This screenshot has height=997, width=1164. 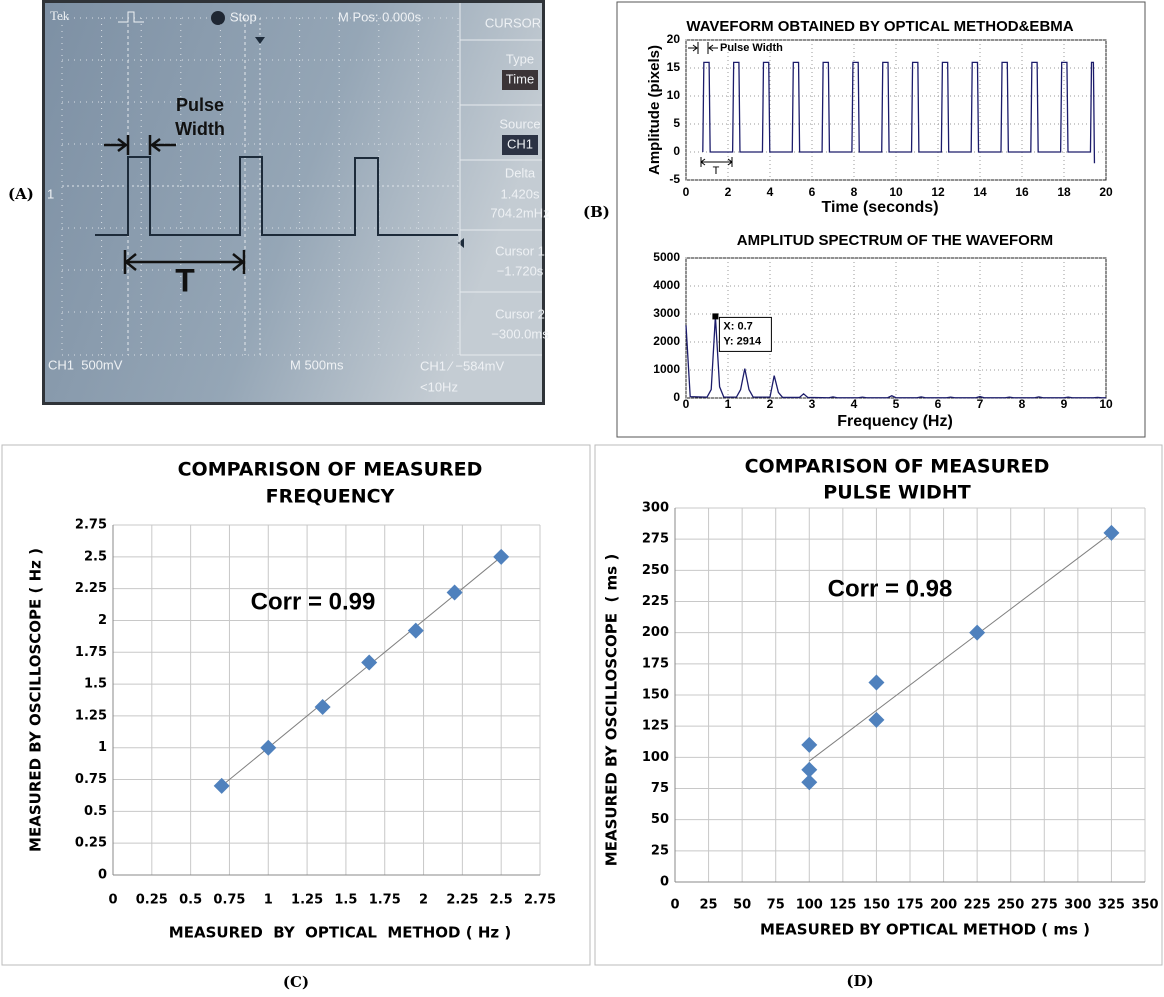 What do you see at coordinates (895, 240) in the screenshot?
I see `chart-title: AMPLITUD SPECTRUM OF THE WAVEFORM` at bounding box center [895, 240].